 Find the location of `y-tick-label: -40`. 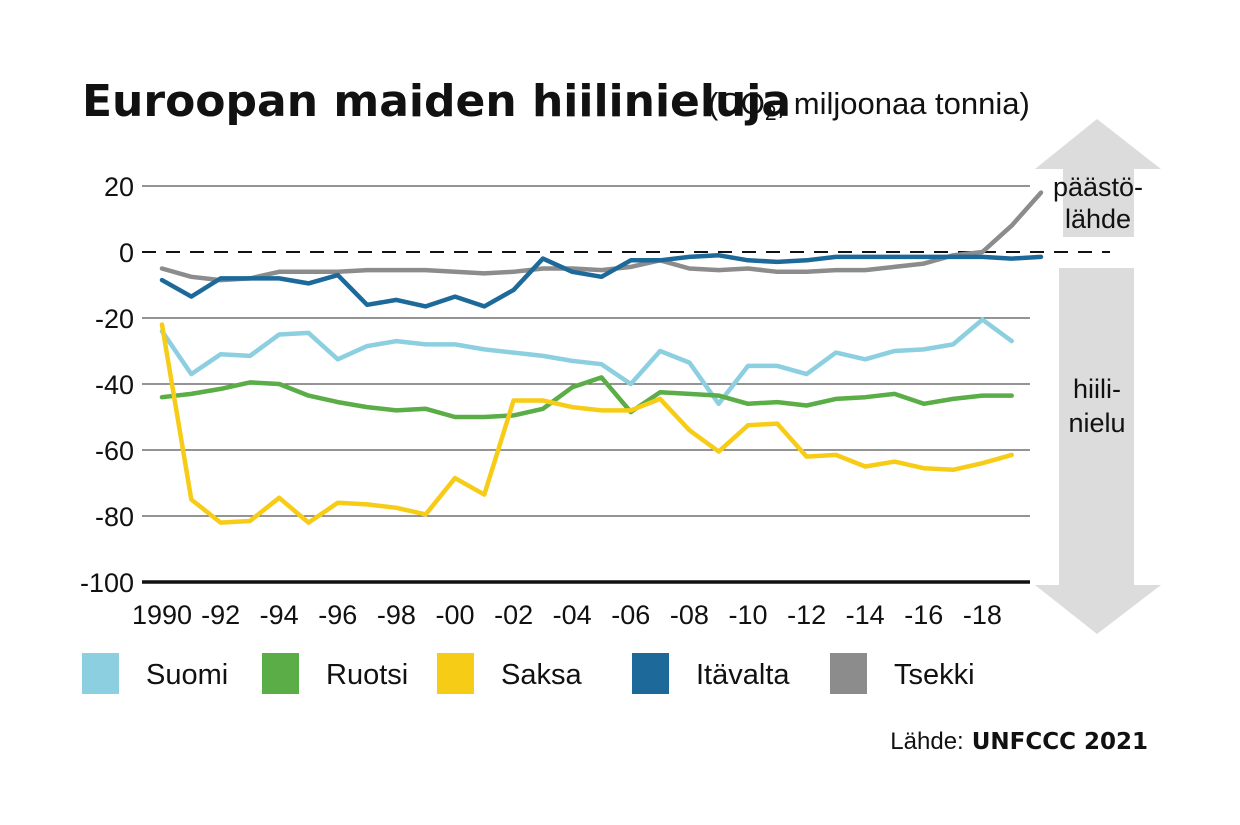

y-tick-label: -40 is located at coordinates (114, 385).